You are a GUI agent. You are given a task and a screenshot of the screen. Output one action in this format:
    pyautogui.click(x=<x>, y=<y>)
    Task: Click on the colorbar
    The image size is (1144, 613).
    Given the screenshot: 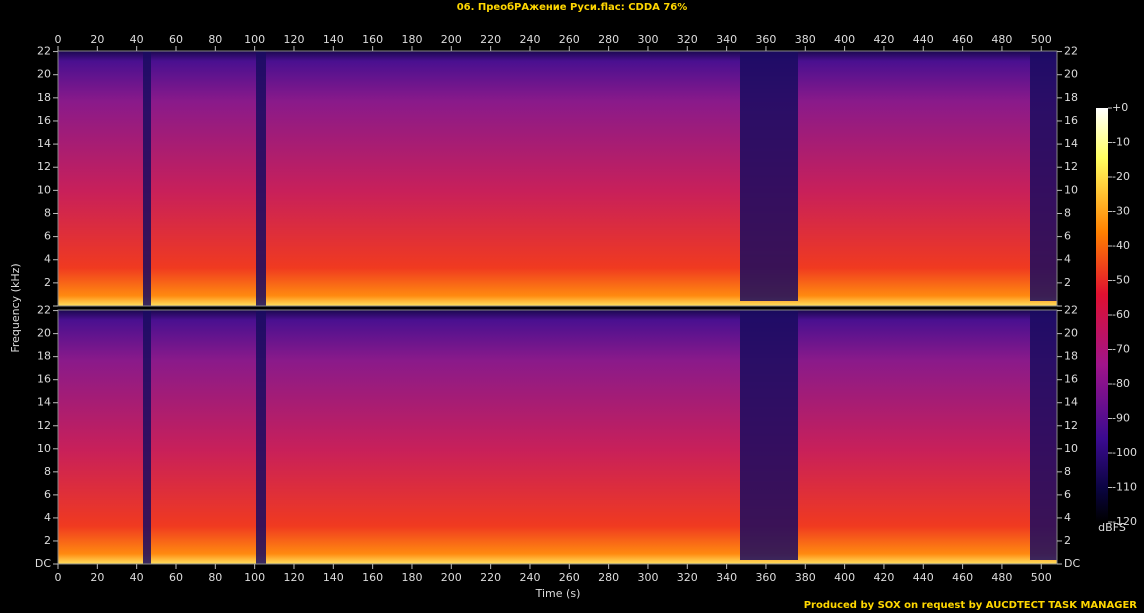 What is the action you would take?
    pyautogui.click(x=1102, y=315)
    